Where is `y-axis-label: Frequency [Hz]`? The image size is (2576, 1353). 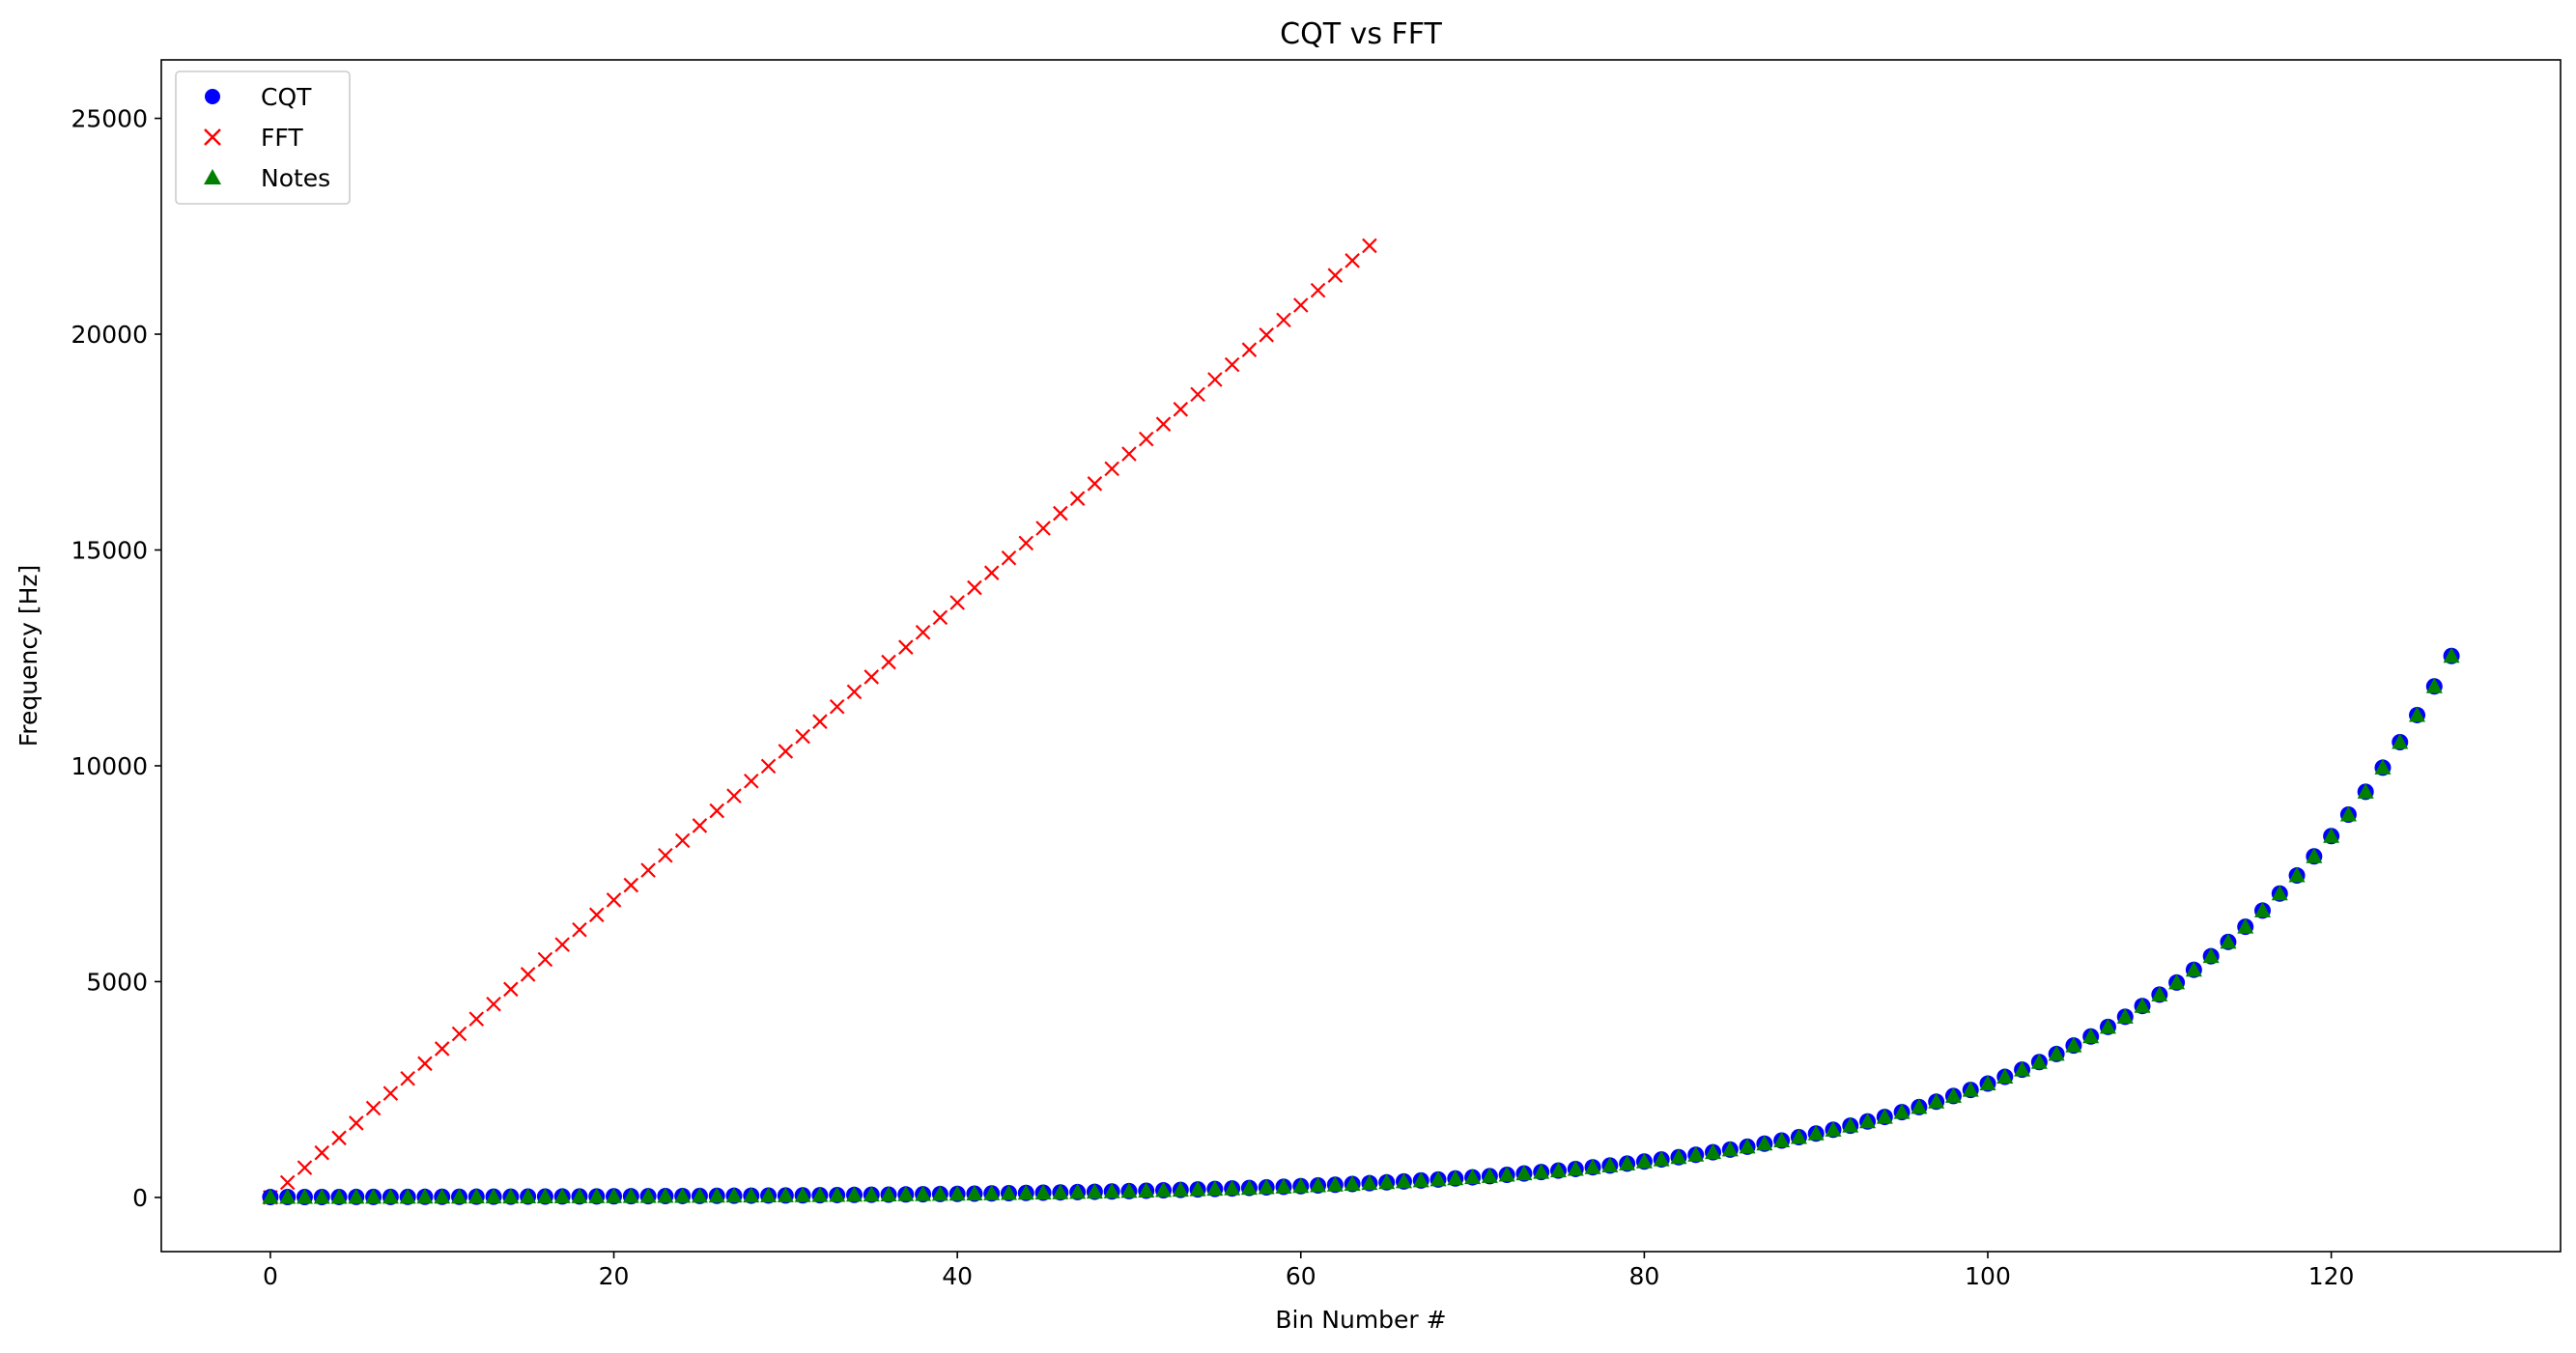
y-axis-label: Frequency [Hz] is located at coordinates (28, 656).